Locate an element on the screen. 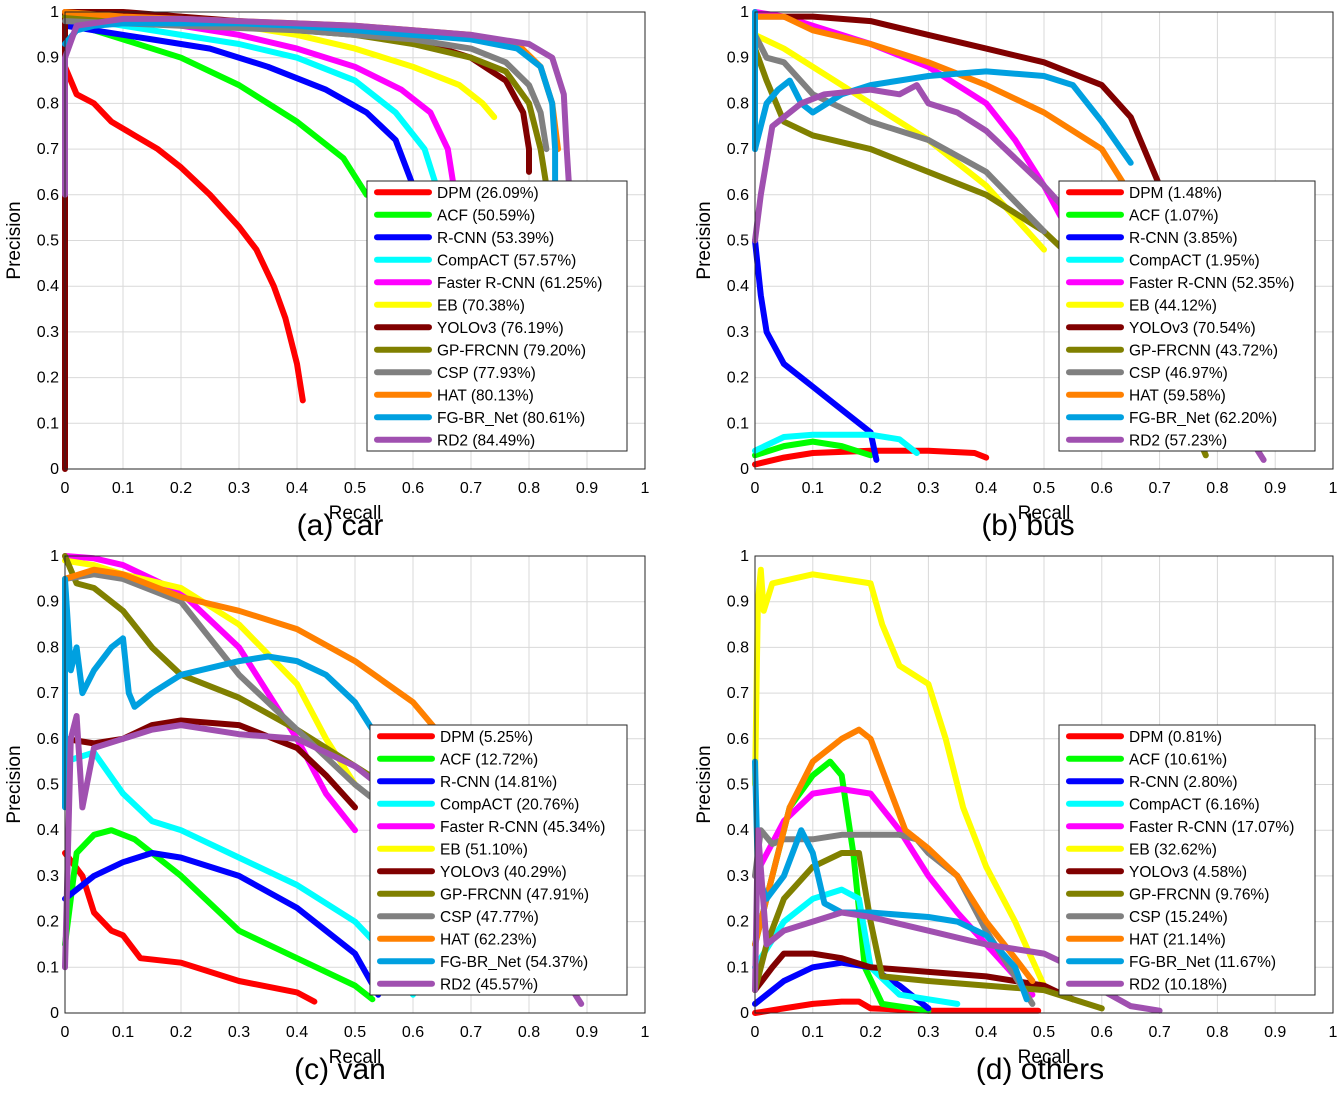 The width and height of the screenshot is (1340, 1104). legend-entry-label: FG-BR_Net (54.37%) is located at coordinates (514, 962).